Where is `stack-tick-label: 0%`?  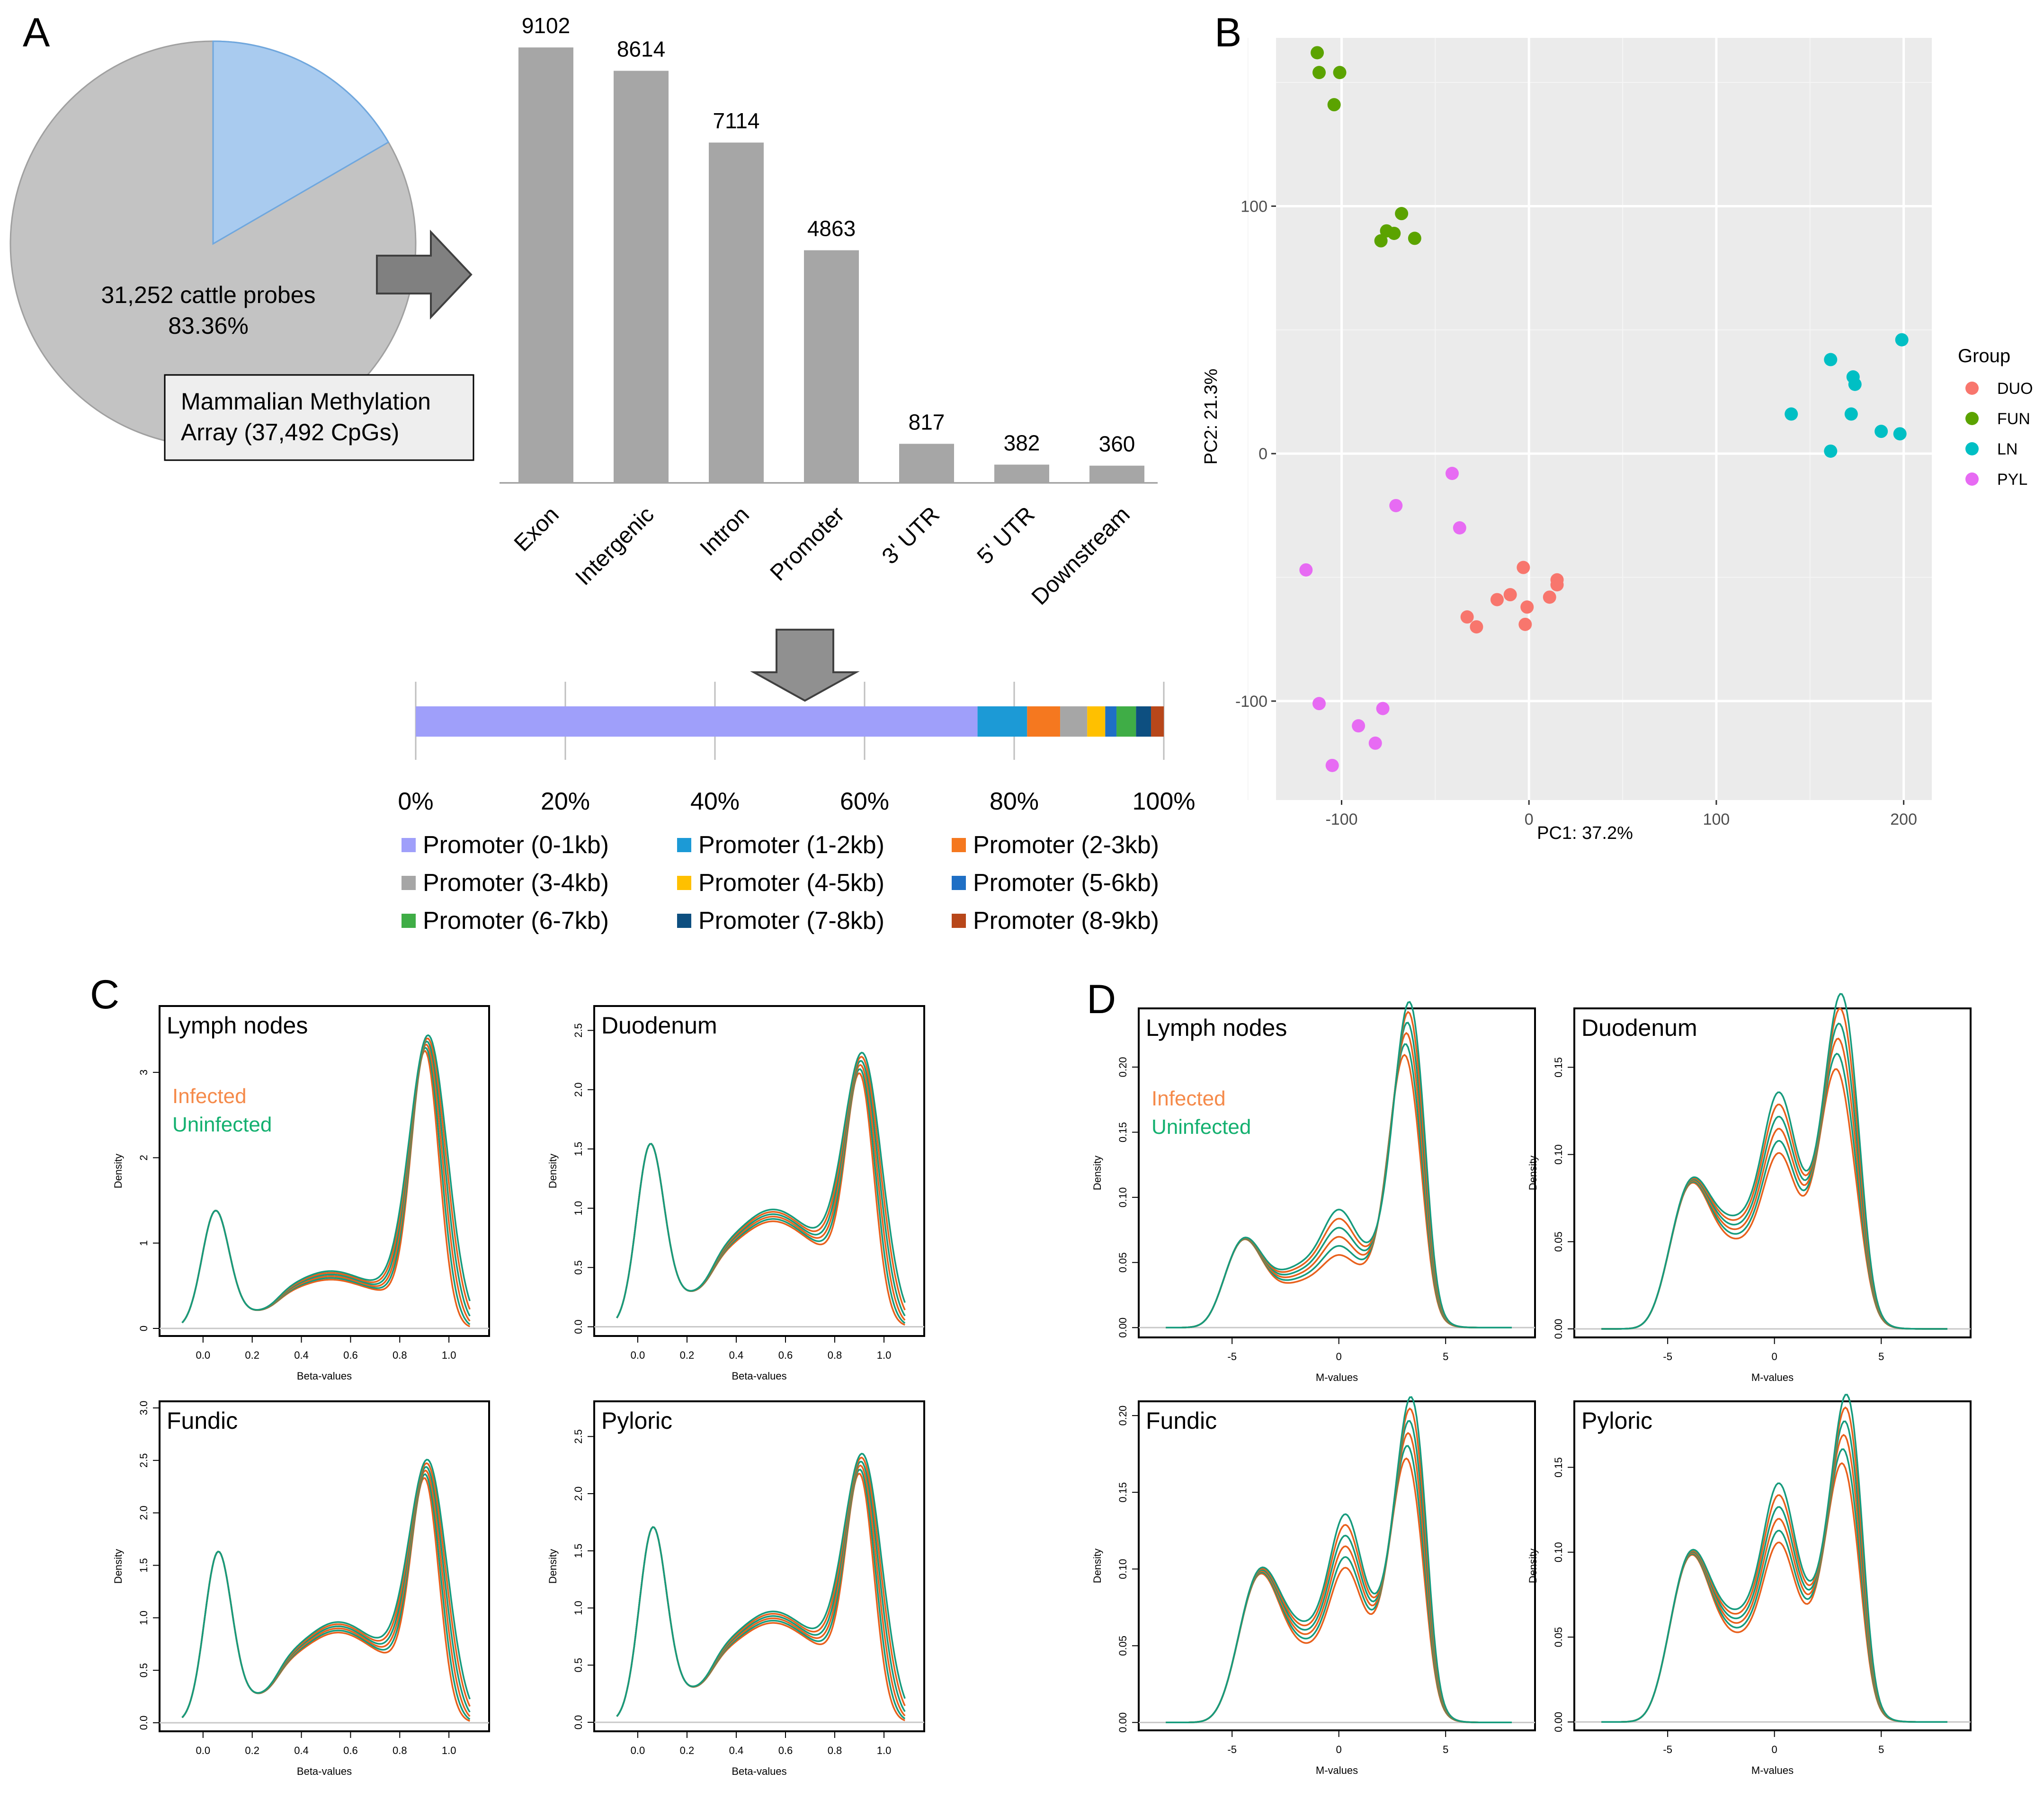
stack-tick-label: 0% is located at coordinates (415, 801).